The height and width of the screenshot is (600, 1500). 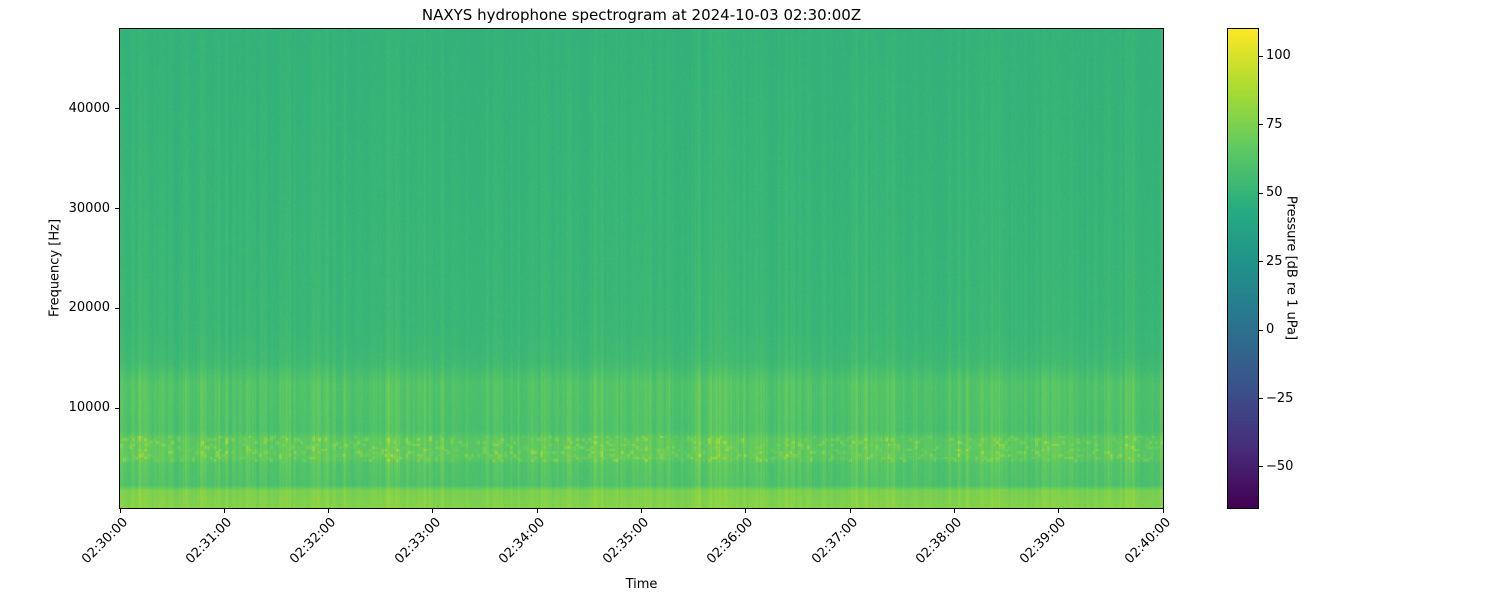 What do you see at coordinates (1278, 56) in the screenshot?
I see `colorbar-tick-label: 100` at bounding box center [1278, 56].